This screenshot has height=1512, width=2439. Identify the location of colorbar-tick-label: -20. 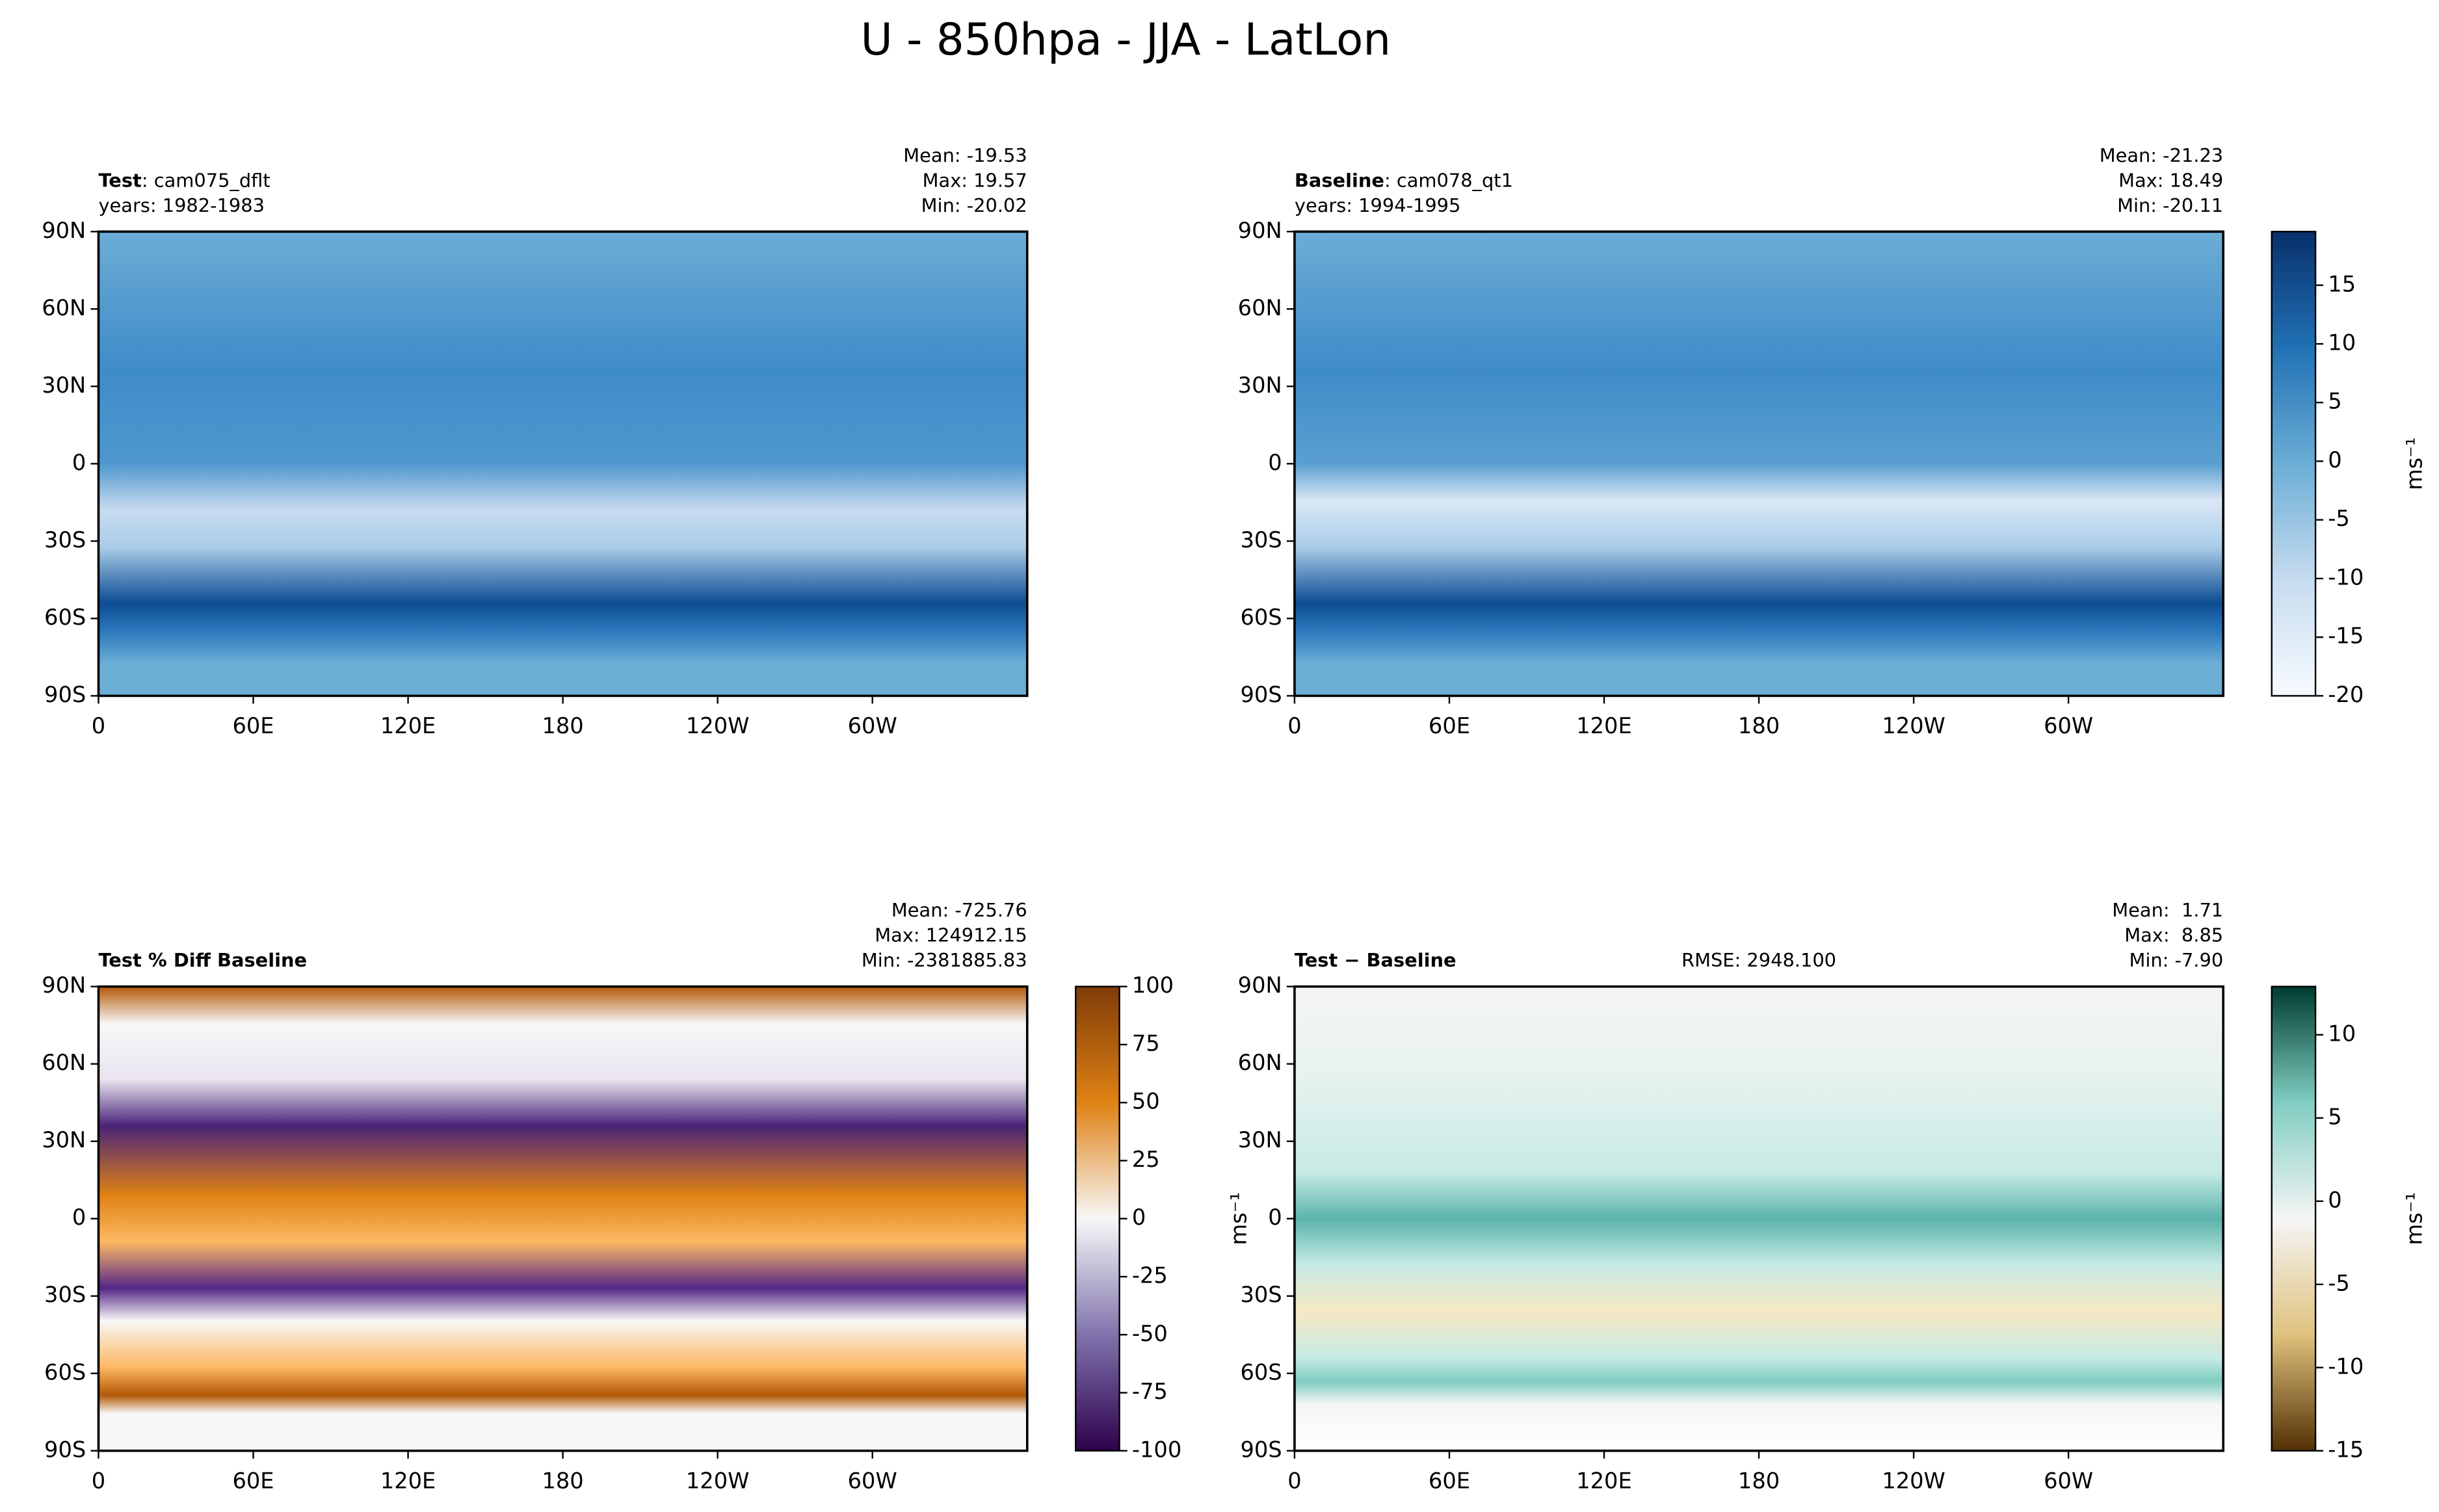
(2346, 694).